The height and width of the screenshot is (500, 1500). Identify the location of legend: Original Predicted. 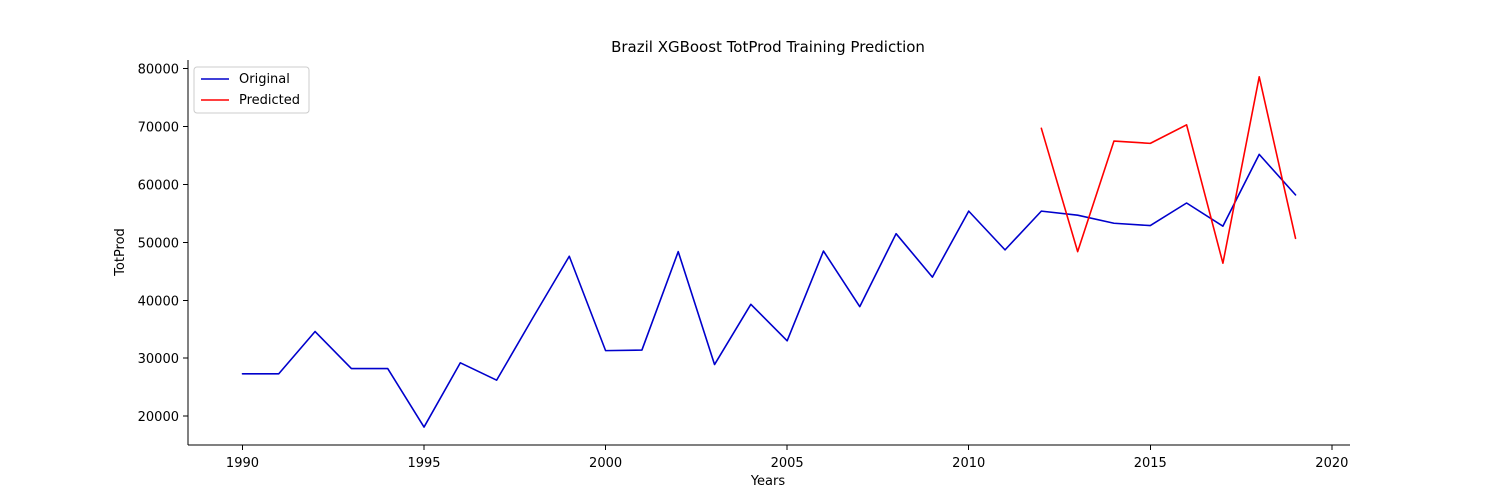
(251, 90).